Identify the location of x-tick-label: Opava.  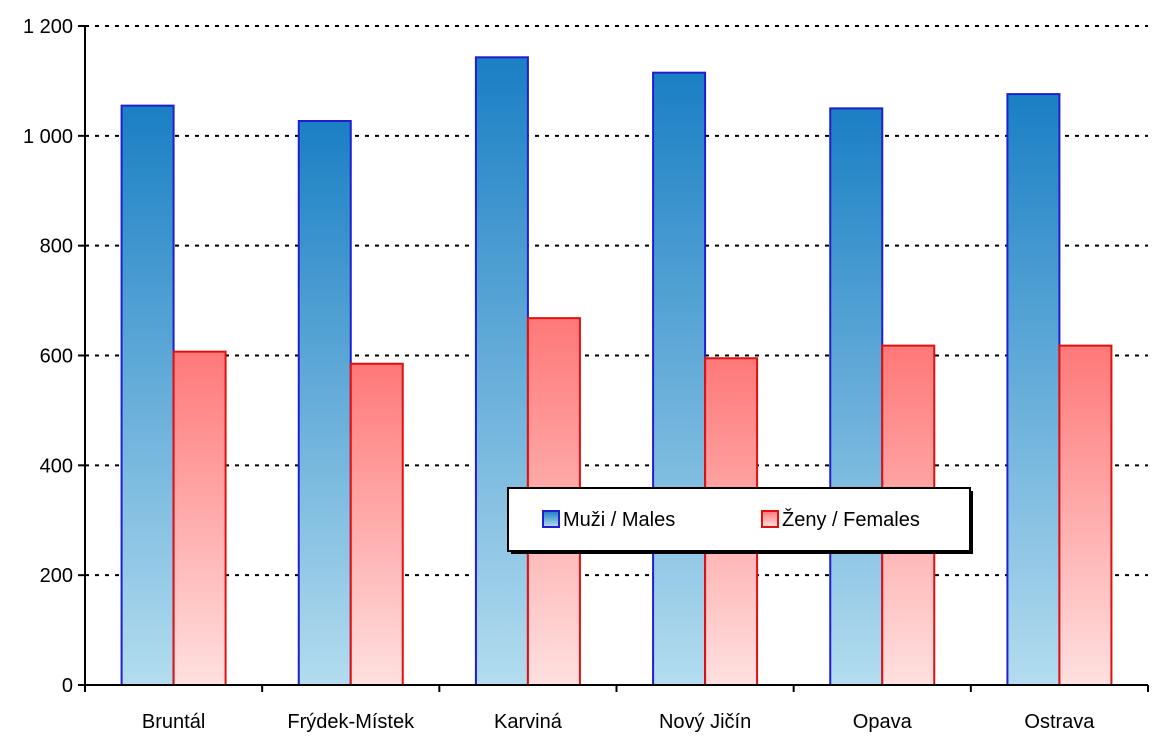
(883, 722).